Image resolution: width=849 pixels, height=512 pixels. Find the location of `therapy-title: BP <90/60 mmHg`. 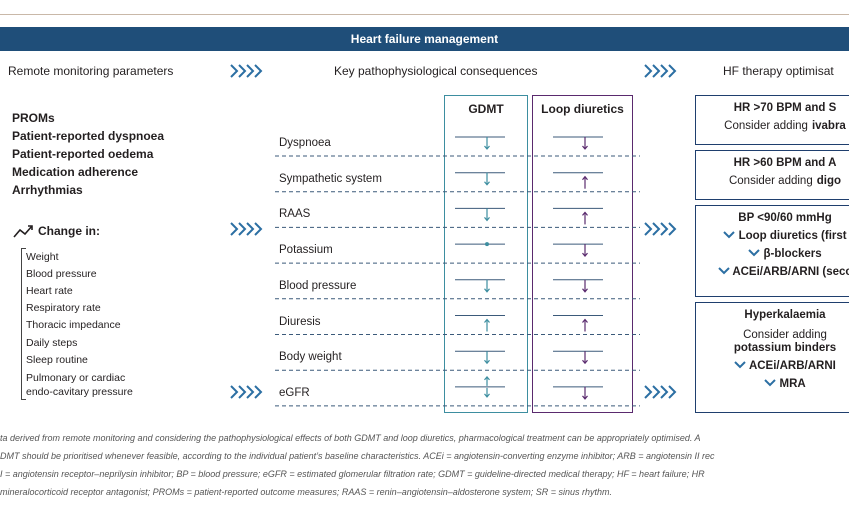

therapy-title: BP <90/60 mmHg is located at coordinates (785, 218).